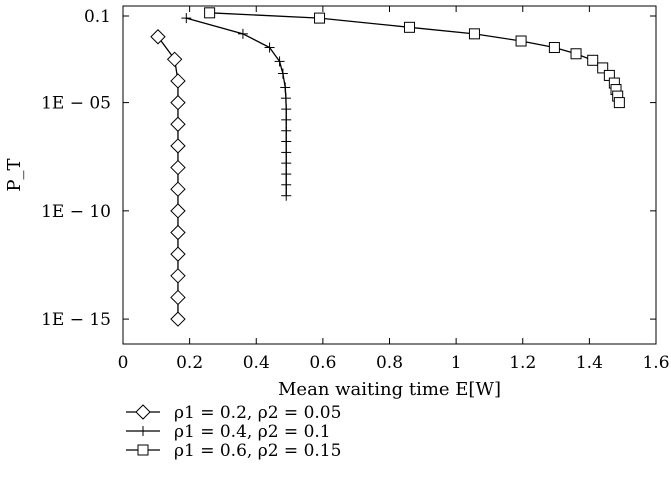  I want to click on series-square, so click(414, 58).